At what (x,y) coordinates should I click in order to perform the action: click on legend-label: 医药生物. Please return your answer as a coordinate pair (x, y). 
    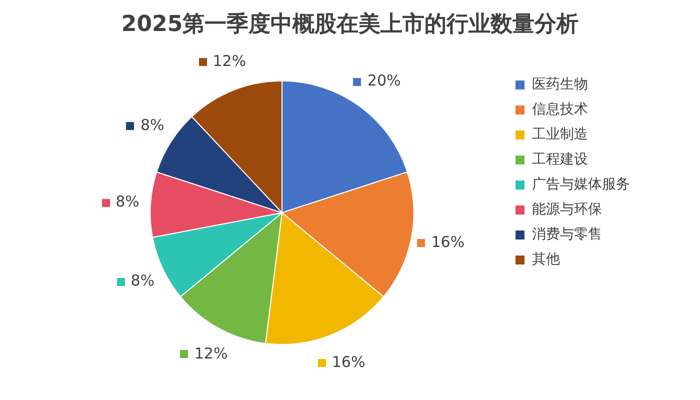
    Looking at the image, I should click on (560, 84).